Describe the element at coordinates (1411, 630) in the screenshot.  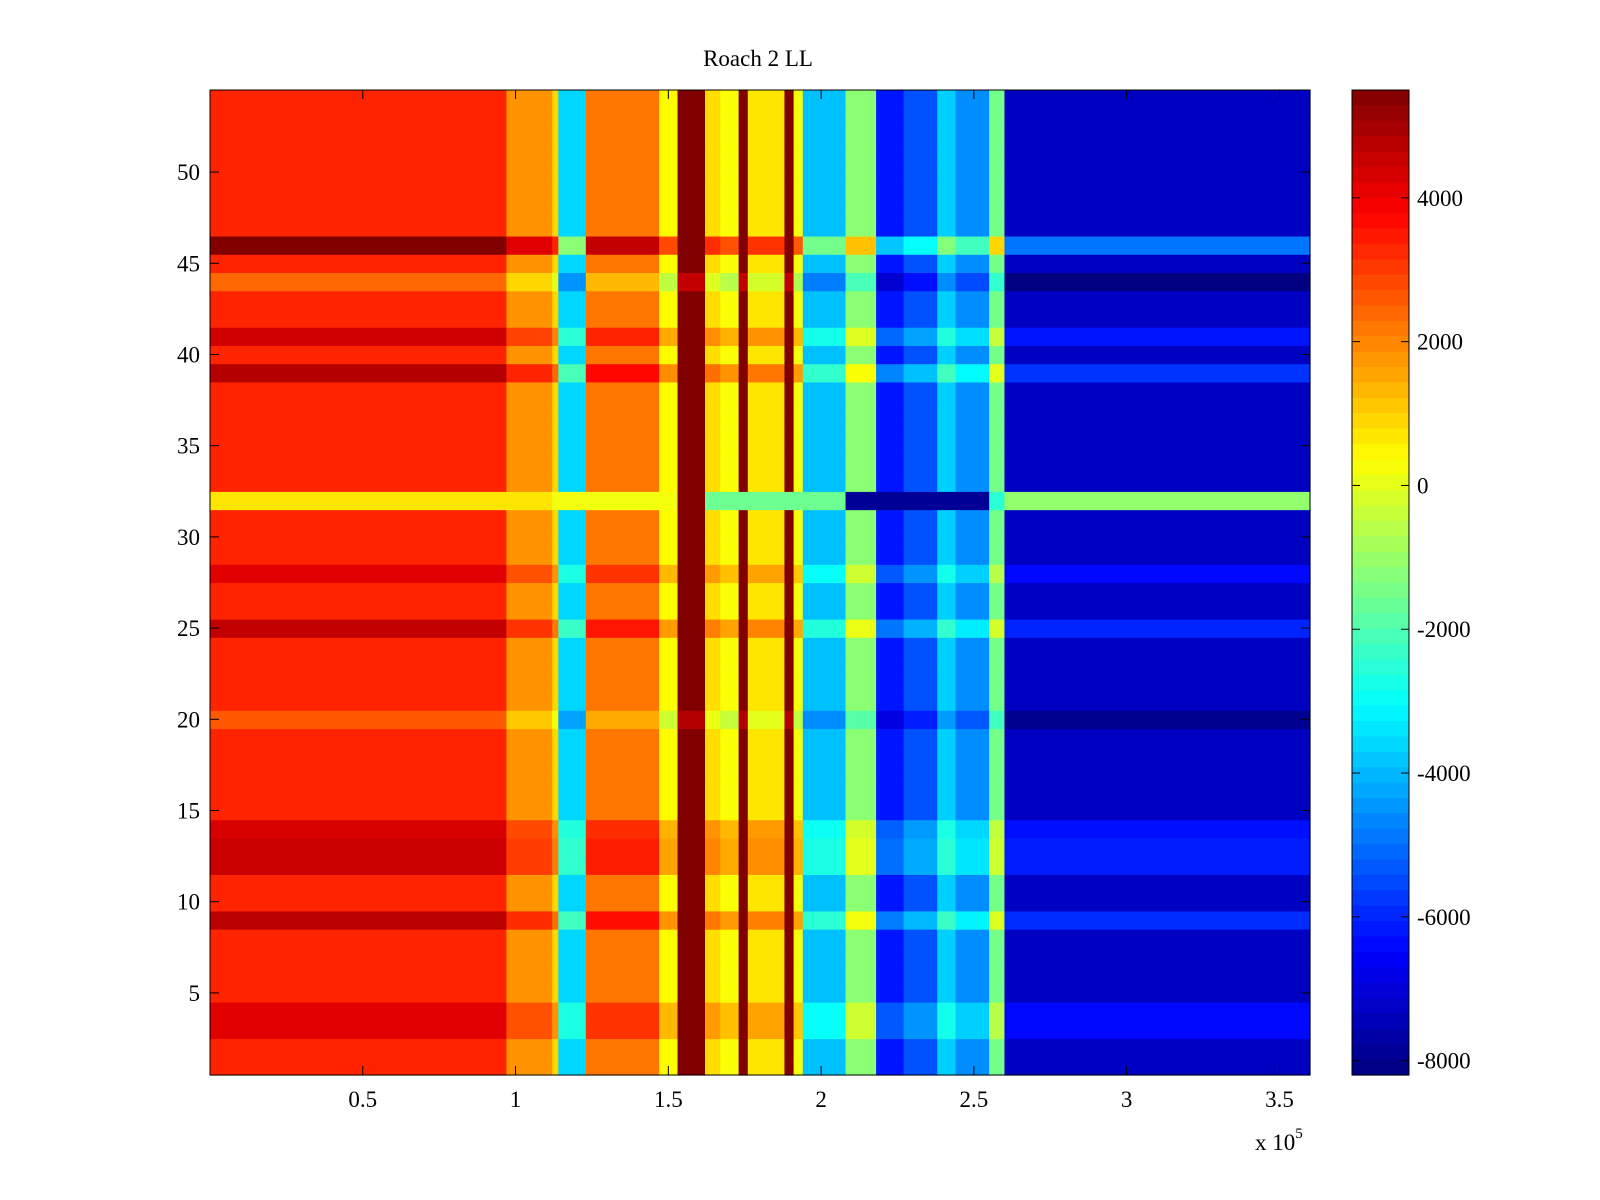
I see `colorbar-ticks: 4000 2000 0 -2000 -4000 -6000 -8000` at that location.